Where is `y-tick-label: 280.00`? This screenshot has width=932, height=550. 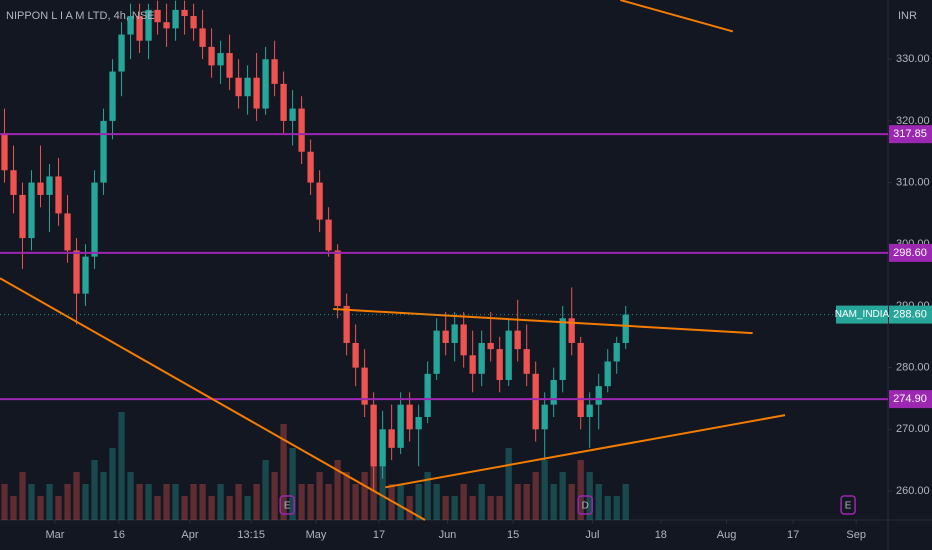 y-tick-label: 280.00 is located at coordinates (913, 368).